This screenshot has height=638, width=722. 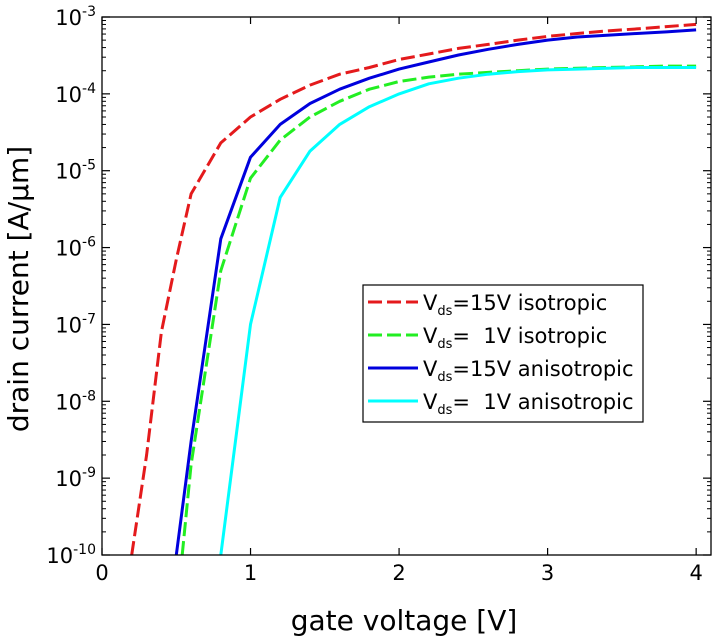 What do you see at coordinates (529, 303) in the screenshot?
I see `legend-label-rest: =15V isotropic` at bounding box center [529, 303].